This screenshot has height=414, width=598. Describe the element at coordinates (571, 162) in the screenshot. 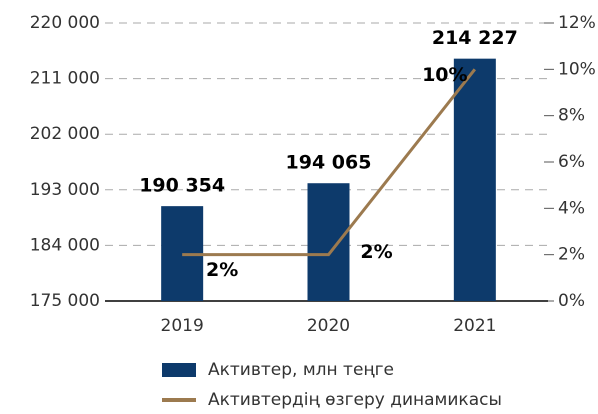

I see `y2-tick-label: 6%` at that location.